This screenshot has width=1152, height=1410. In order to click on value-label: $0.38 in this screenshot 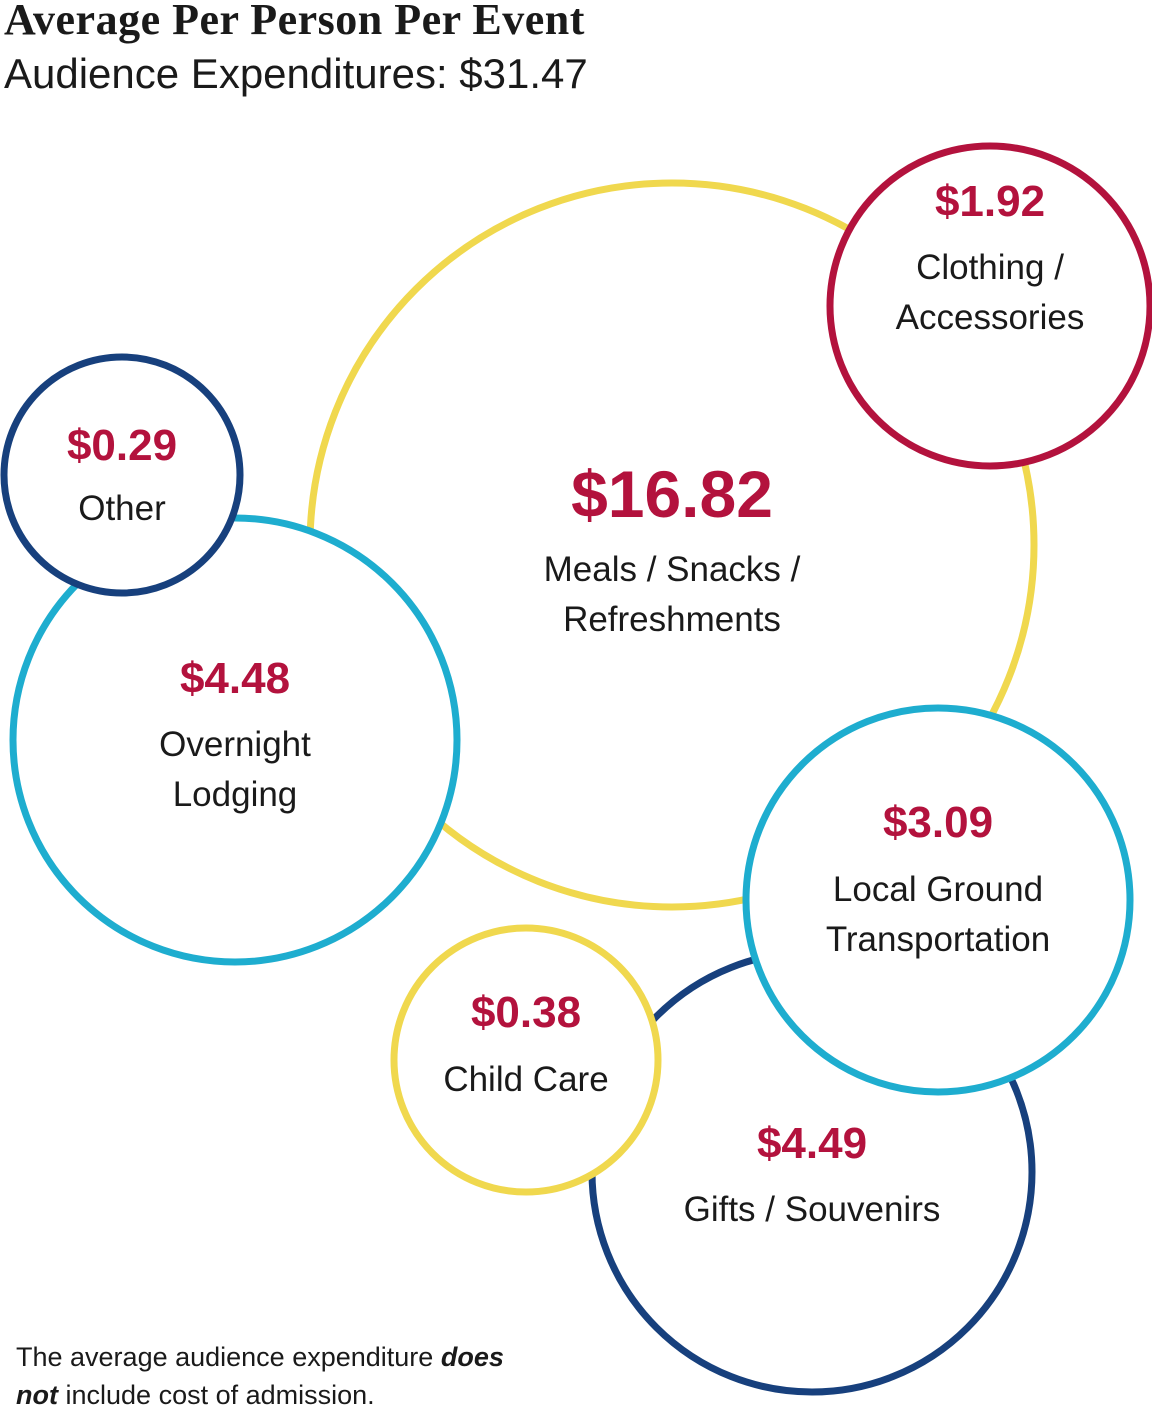, I will do `click(526, 1012)`.